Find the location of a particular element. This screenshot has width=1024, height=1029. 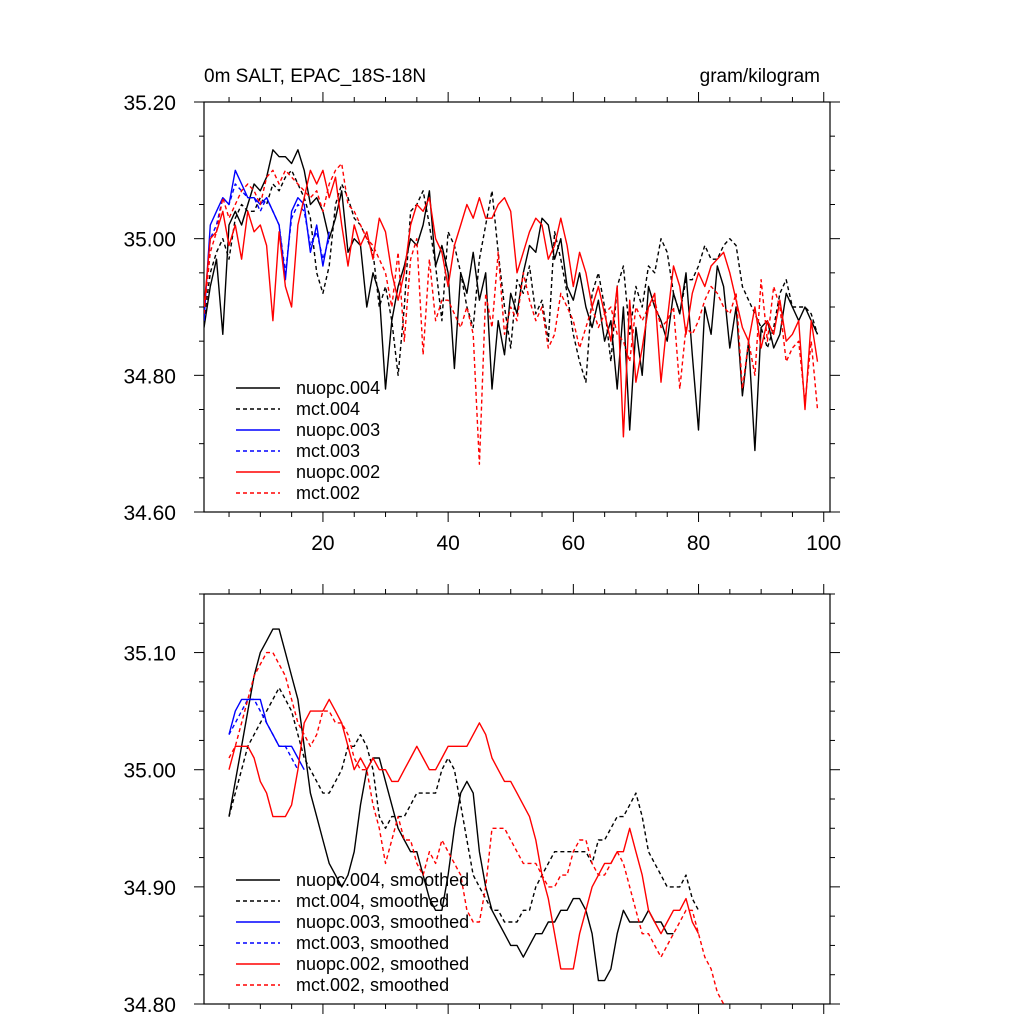

legend-label: mct.002, smoothed is located at coordinates (372, 985).